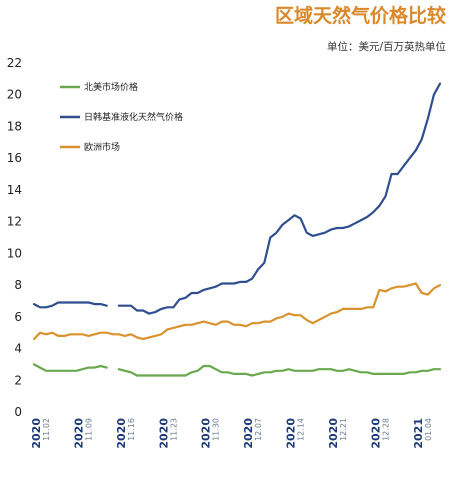  Describe the element at coordinates (385, 429) in the screenshot. I see `x-tick-date: 12.28` at that location.